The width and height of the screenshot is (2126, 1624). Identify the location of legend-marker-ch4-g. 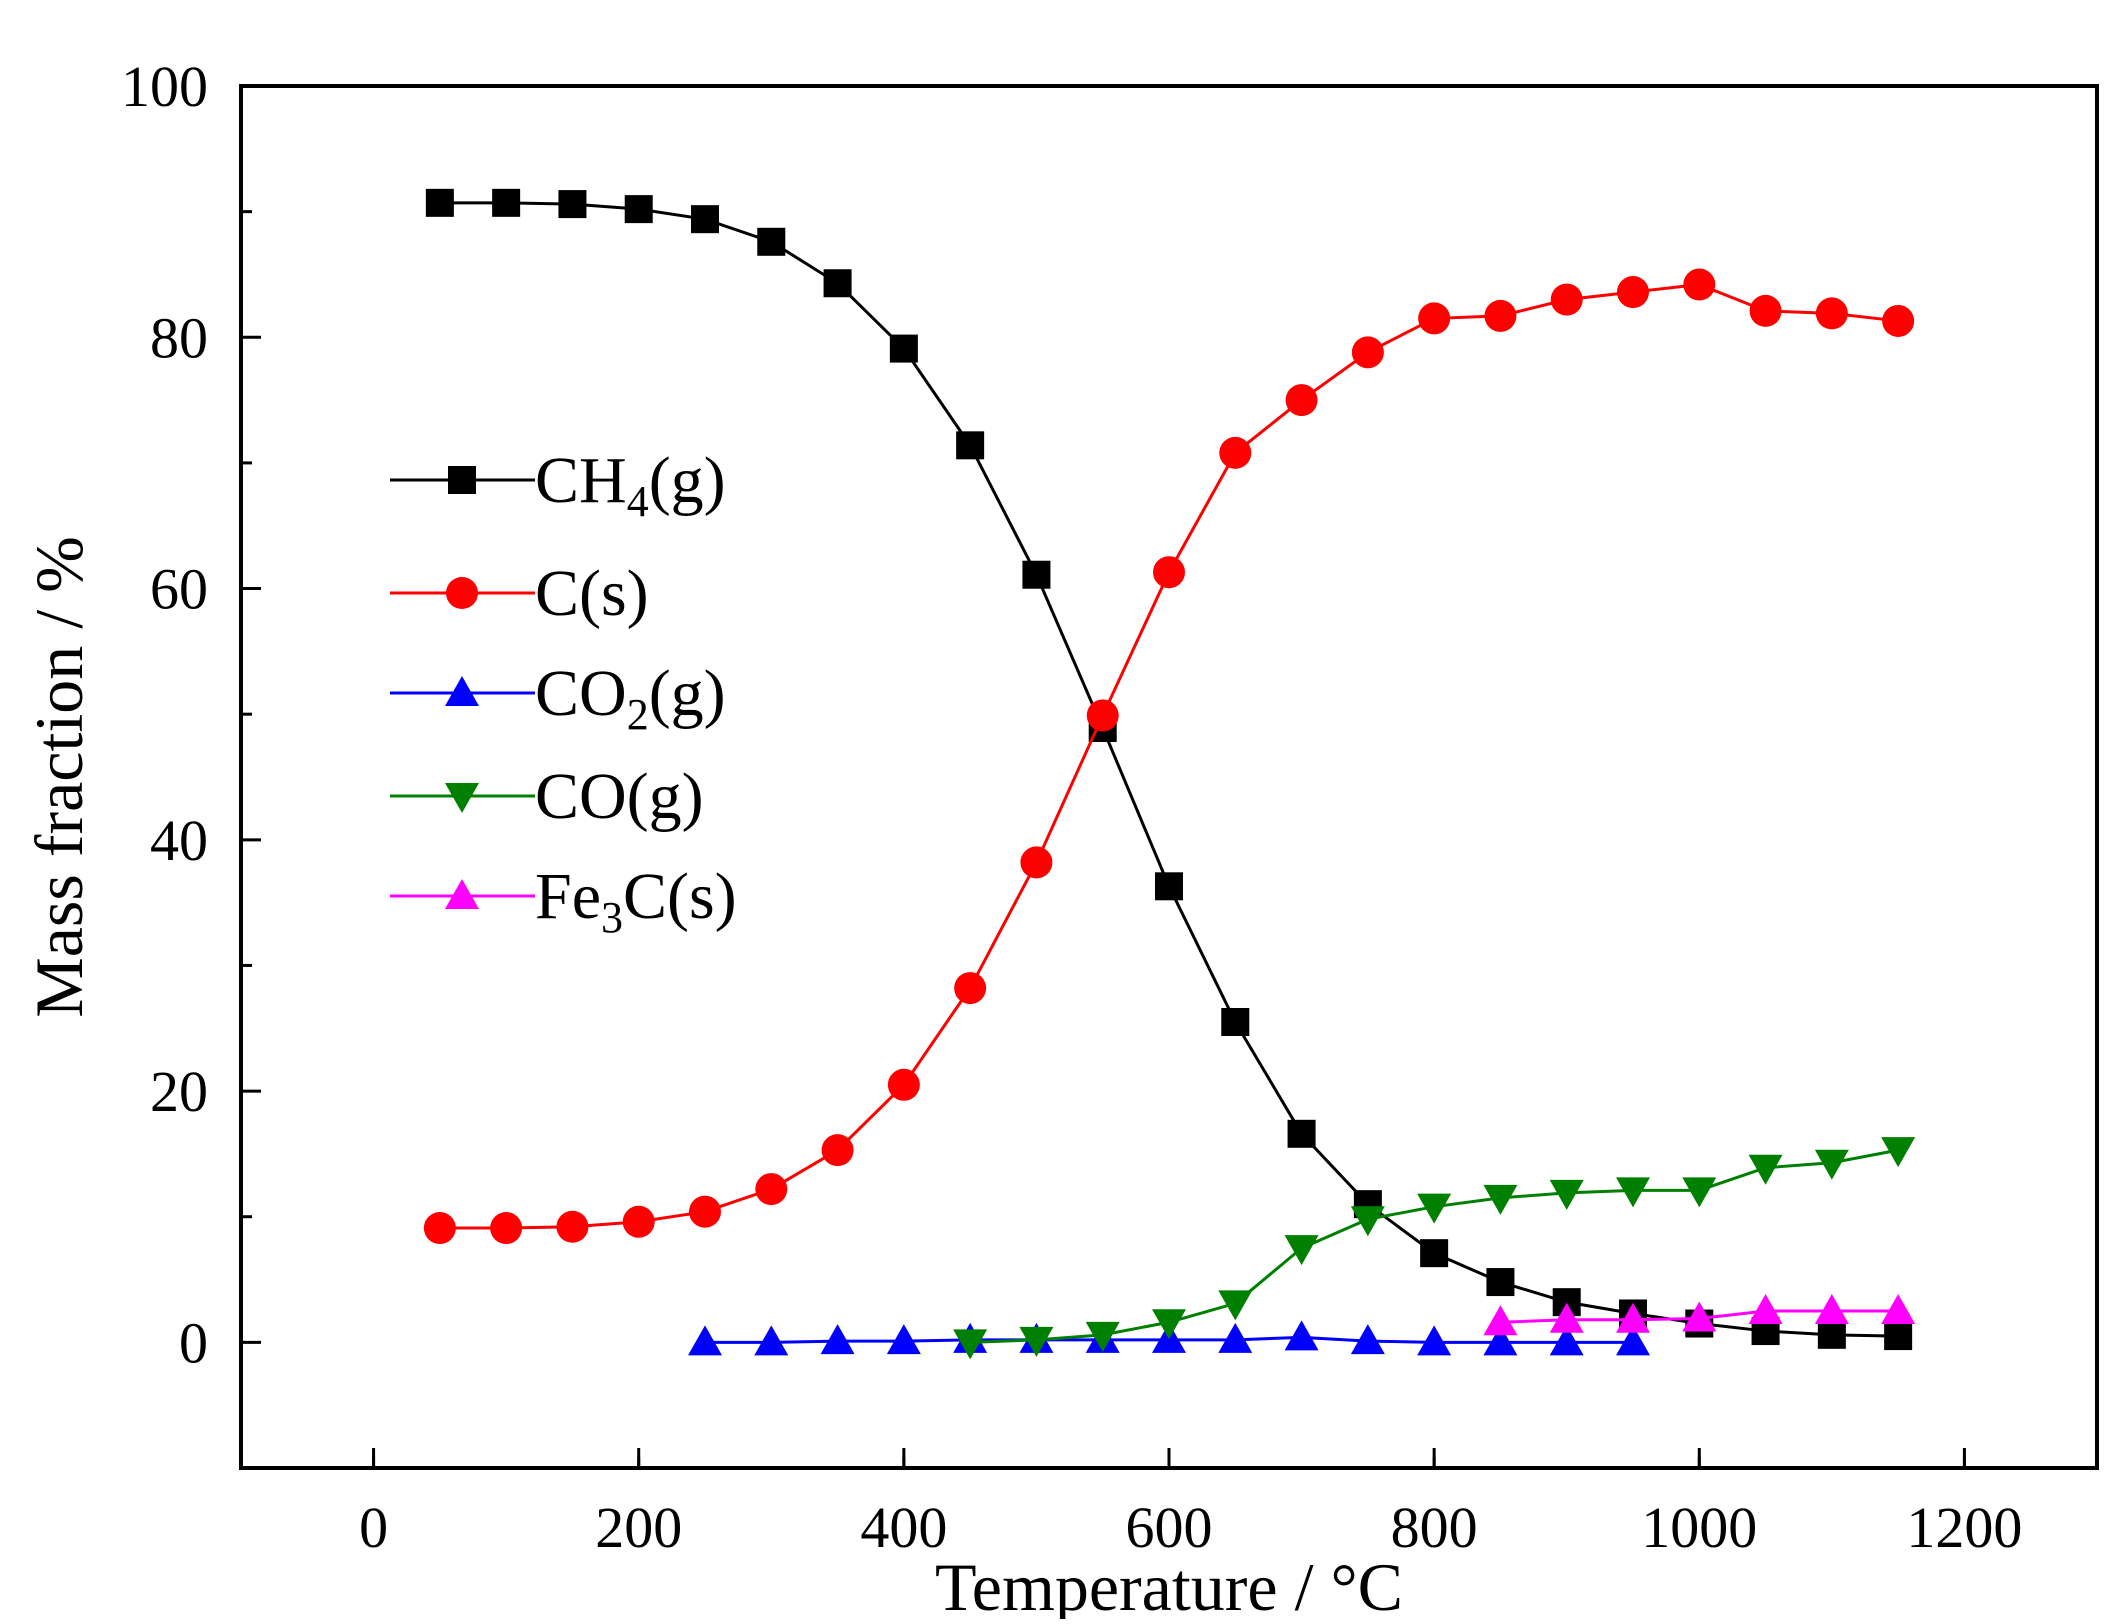
(462, 480).